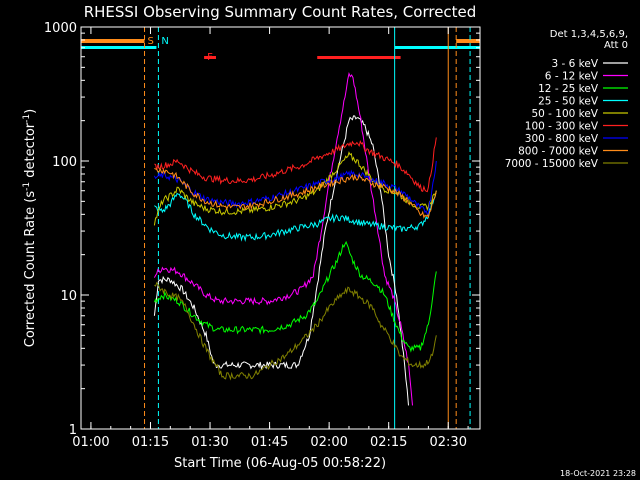  Describe the element at coordinates (30, 152) in the screenshot. I see `y-label-mid: detector` at that location.